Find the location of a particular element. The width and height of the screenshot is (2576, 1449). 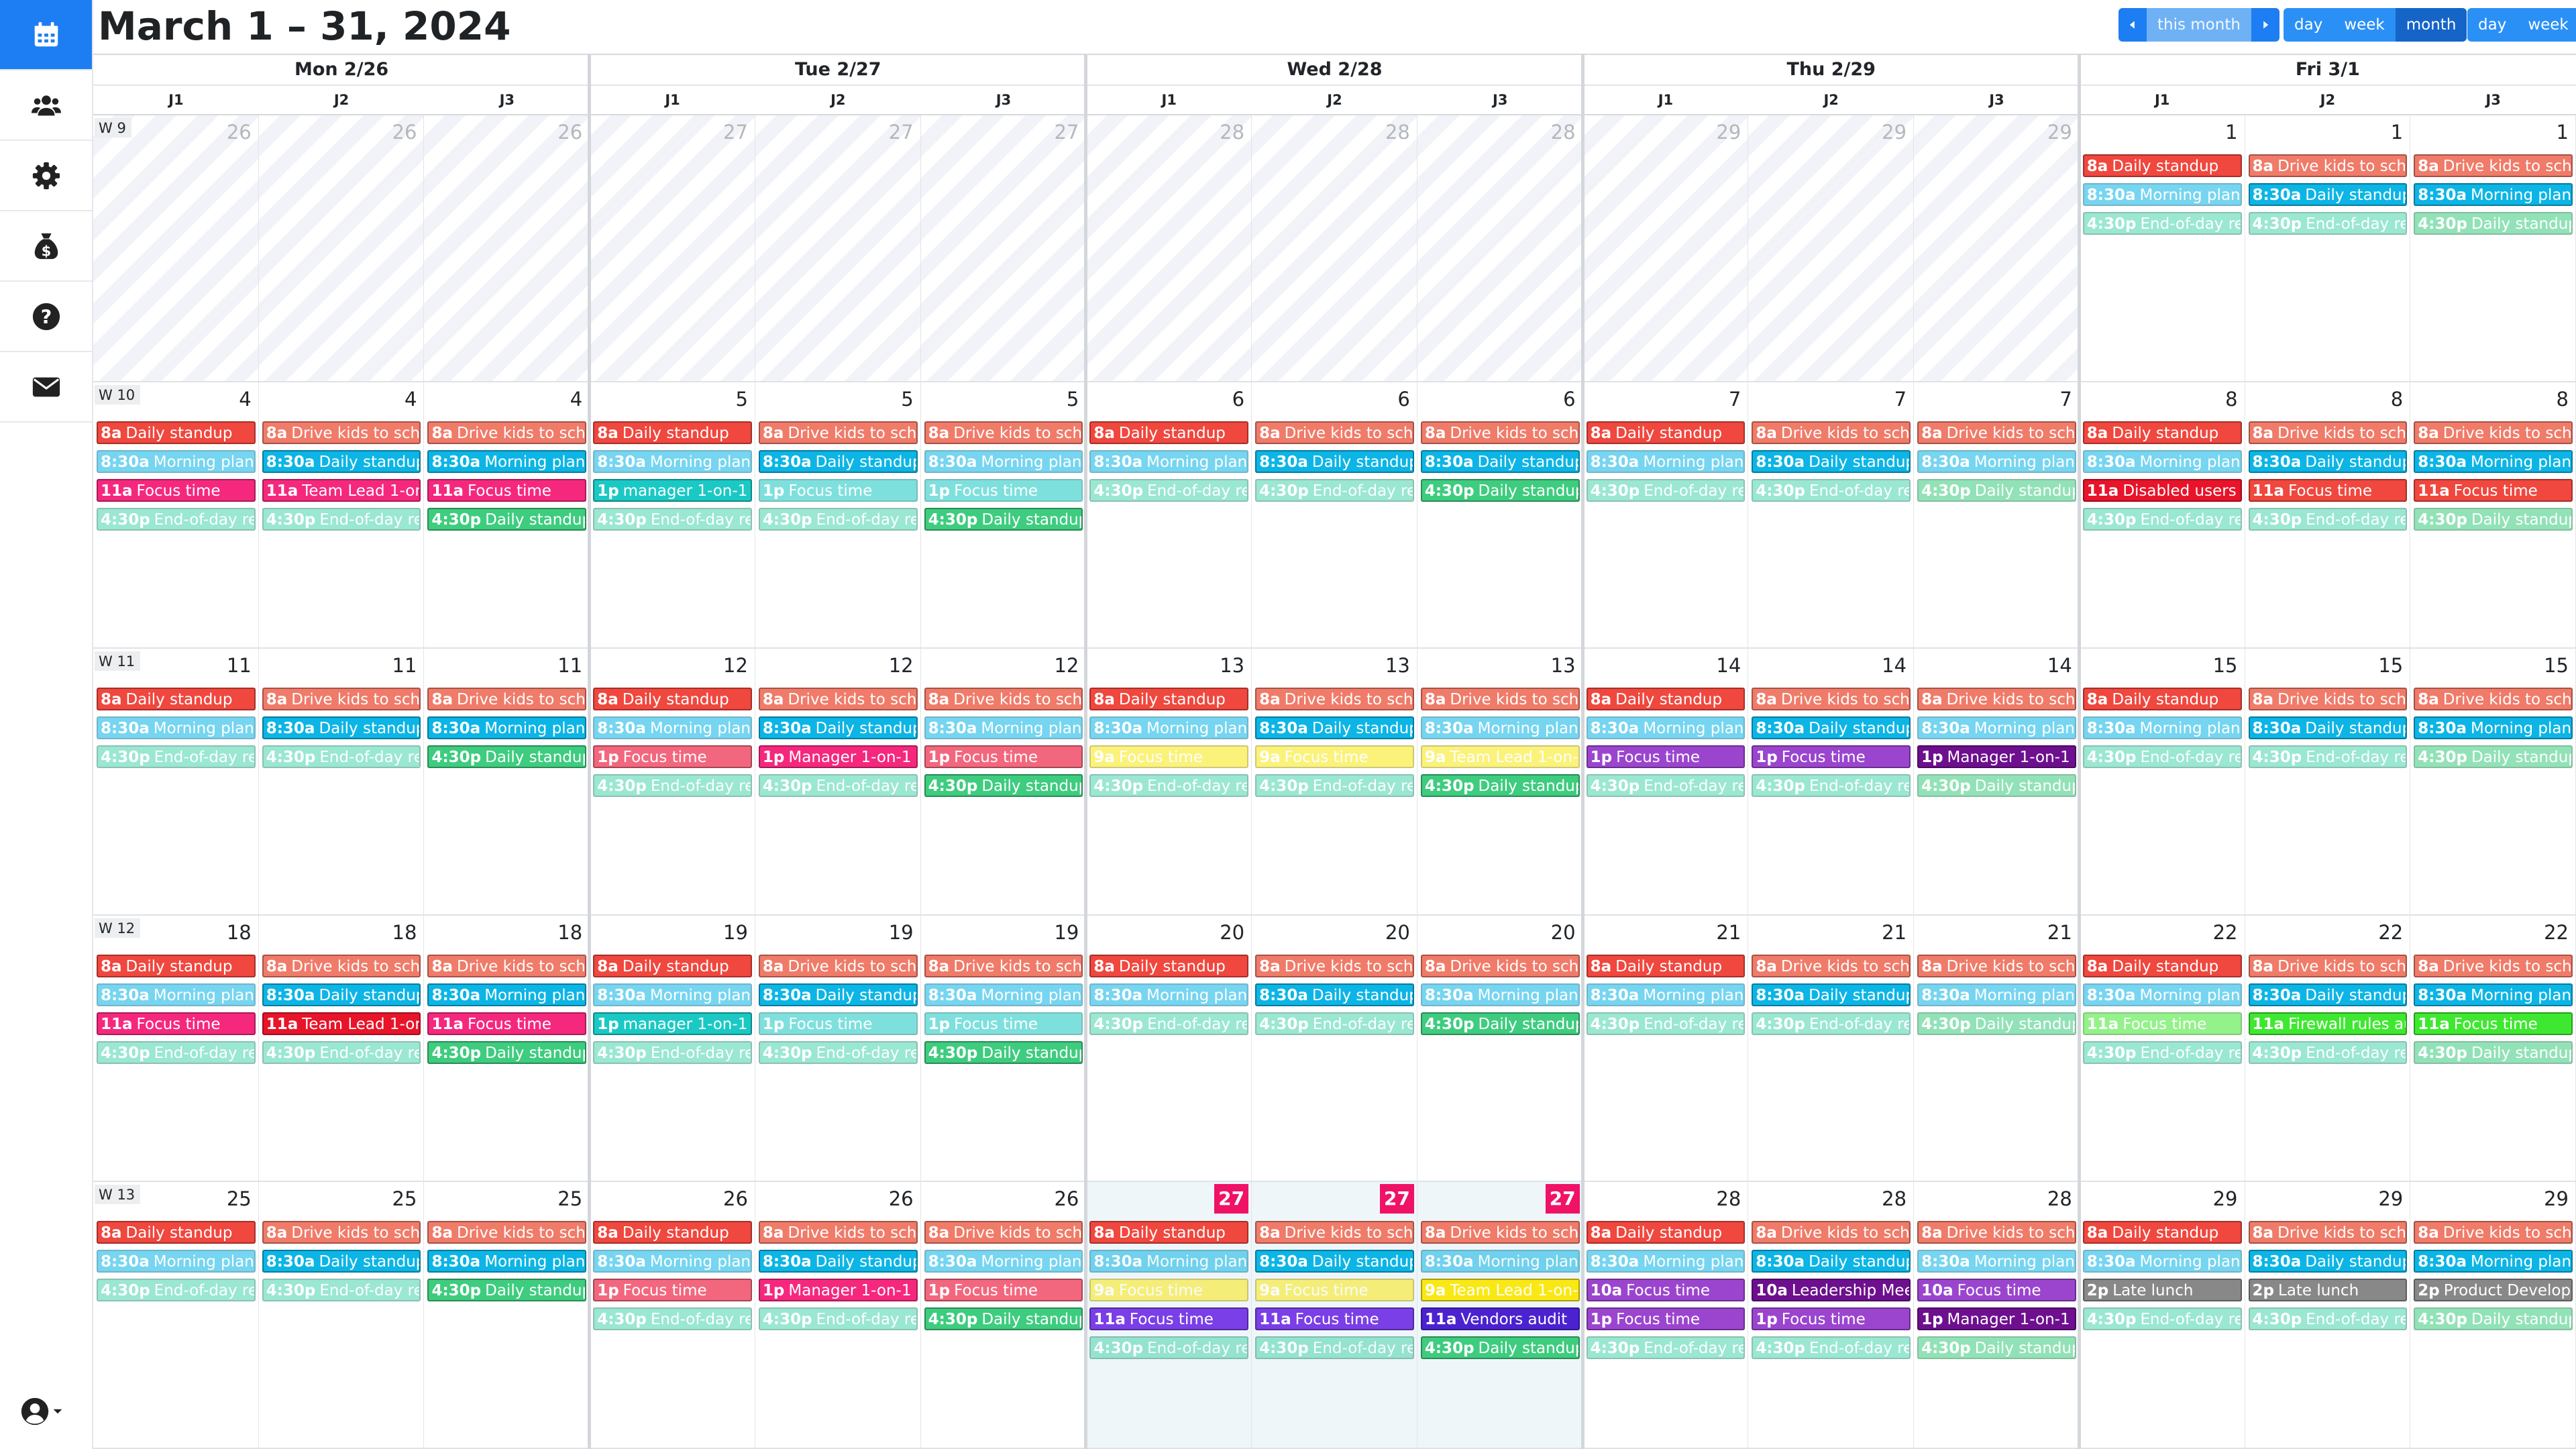

day-cell: 26 is located at coordinates (341, 248).